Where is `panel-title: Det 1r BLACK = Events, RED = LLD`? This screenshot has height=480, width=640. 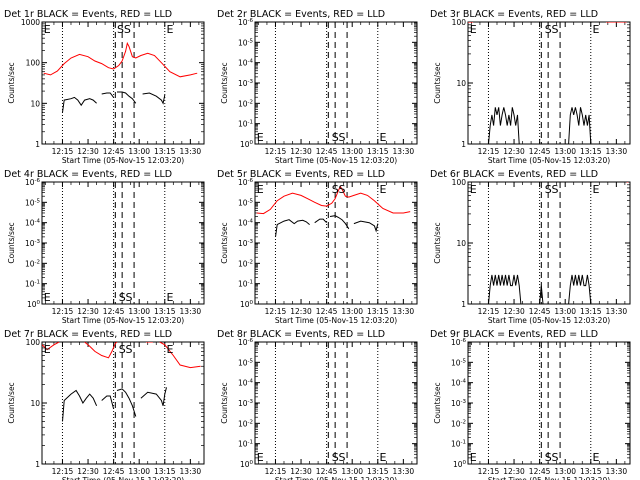
panel-title: Det 1r BLACK = Events, RED = LLD is located at coordinates (88, 14).